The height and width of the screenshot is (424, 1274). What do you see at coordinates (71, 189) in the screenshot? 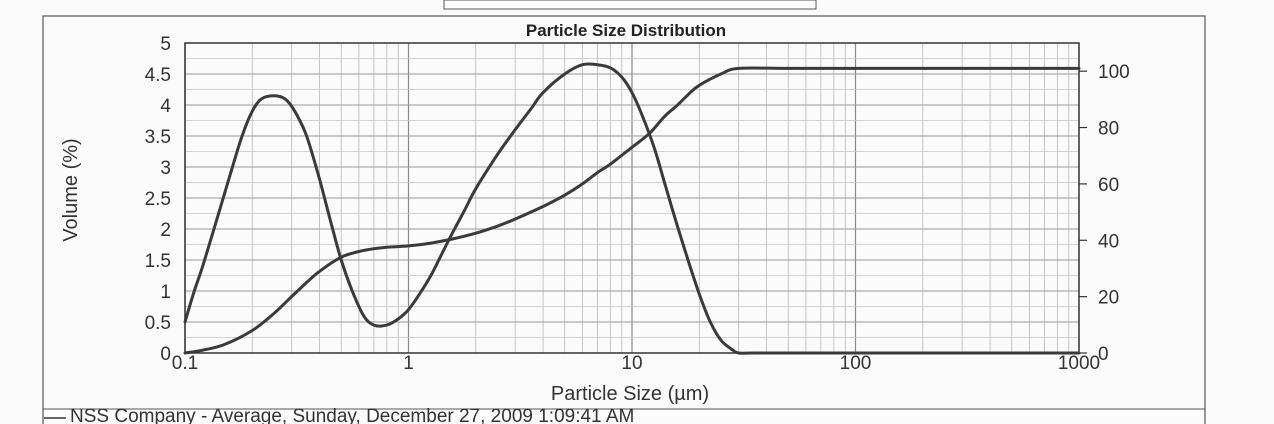
I see `y-axis-label: Volume (%)` at bounding box center [71, 189].